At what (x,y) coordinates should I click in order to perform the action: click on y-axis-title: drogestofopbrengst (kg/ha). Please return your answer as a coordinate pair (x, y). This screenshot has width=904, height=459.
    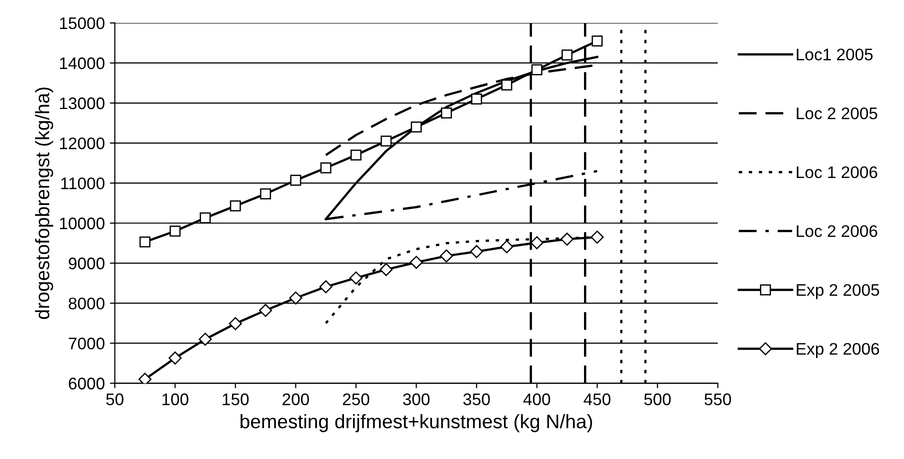
    Looking at the image, I should click on (44, 204).